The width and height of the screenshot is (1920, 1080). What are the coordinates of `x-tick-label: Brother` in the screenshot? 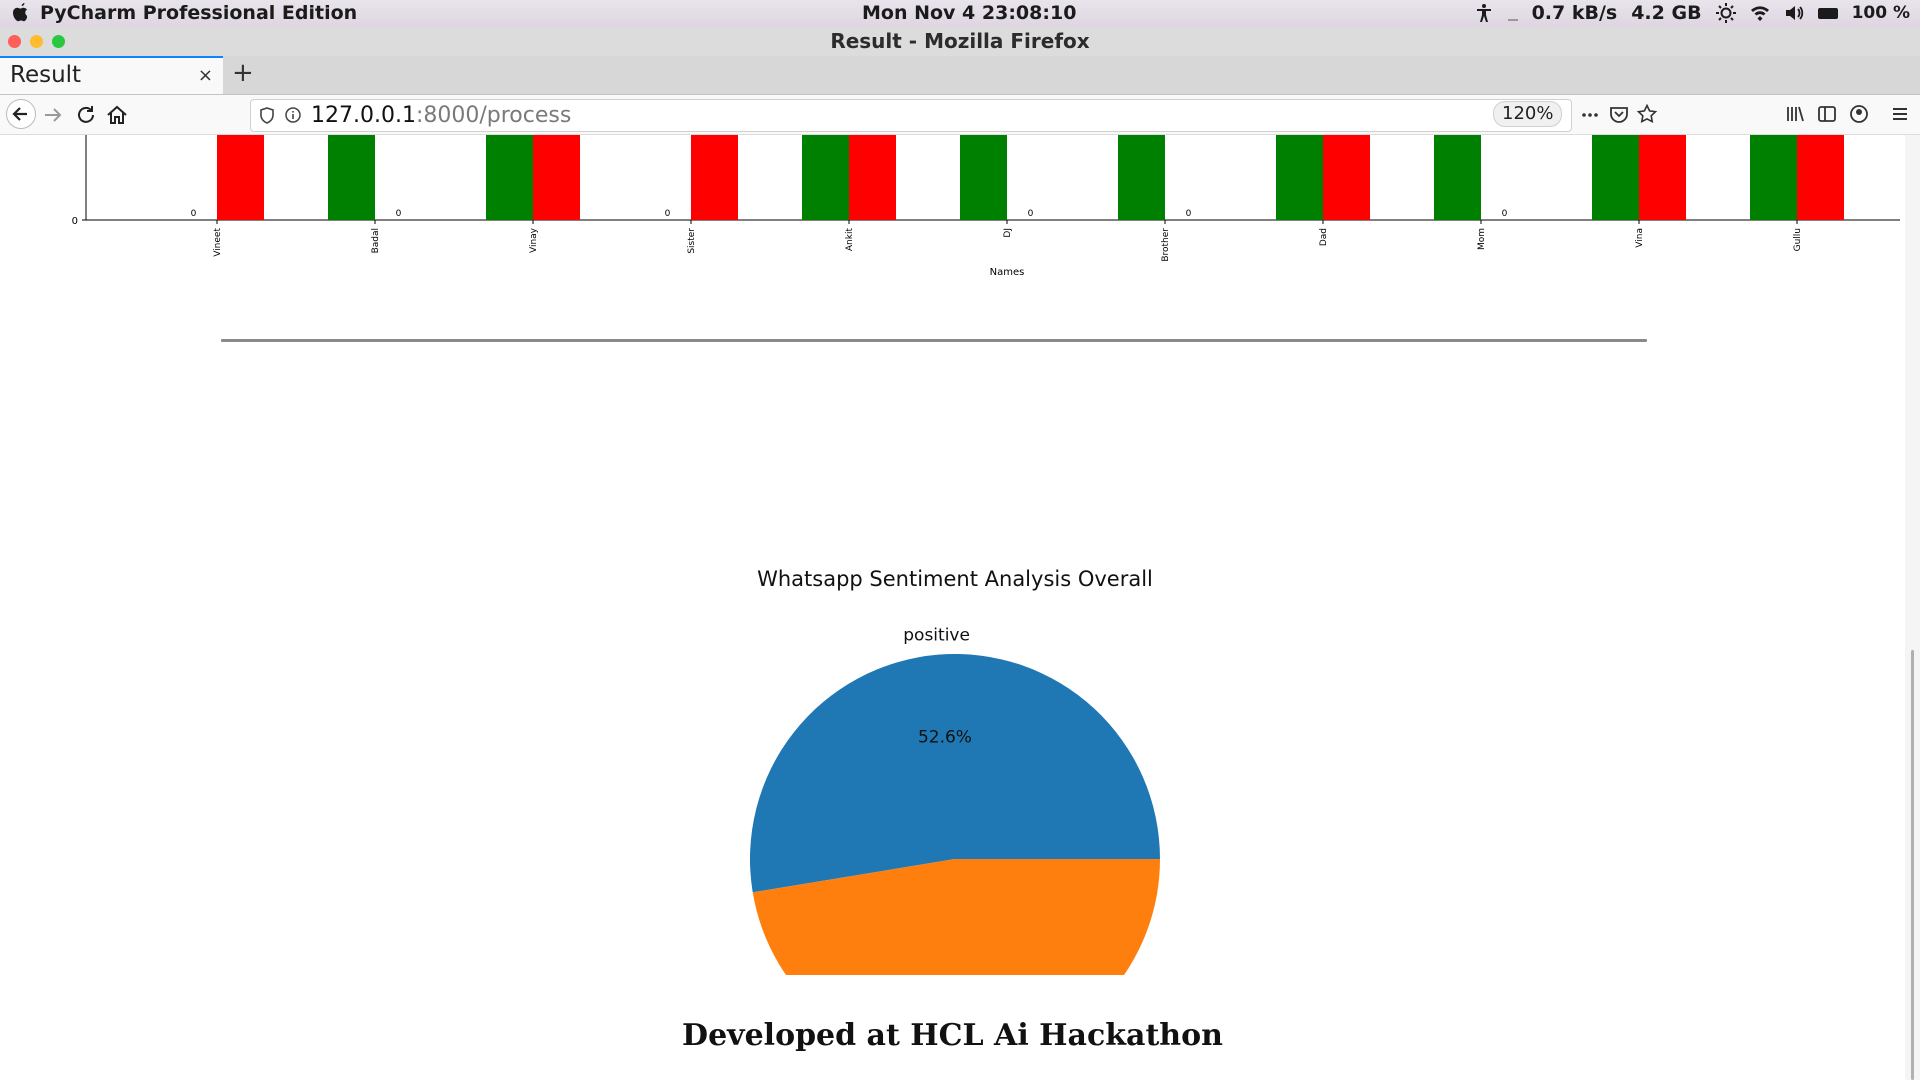 It's located at (1166, 245).